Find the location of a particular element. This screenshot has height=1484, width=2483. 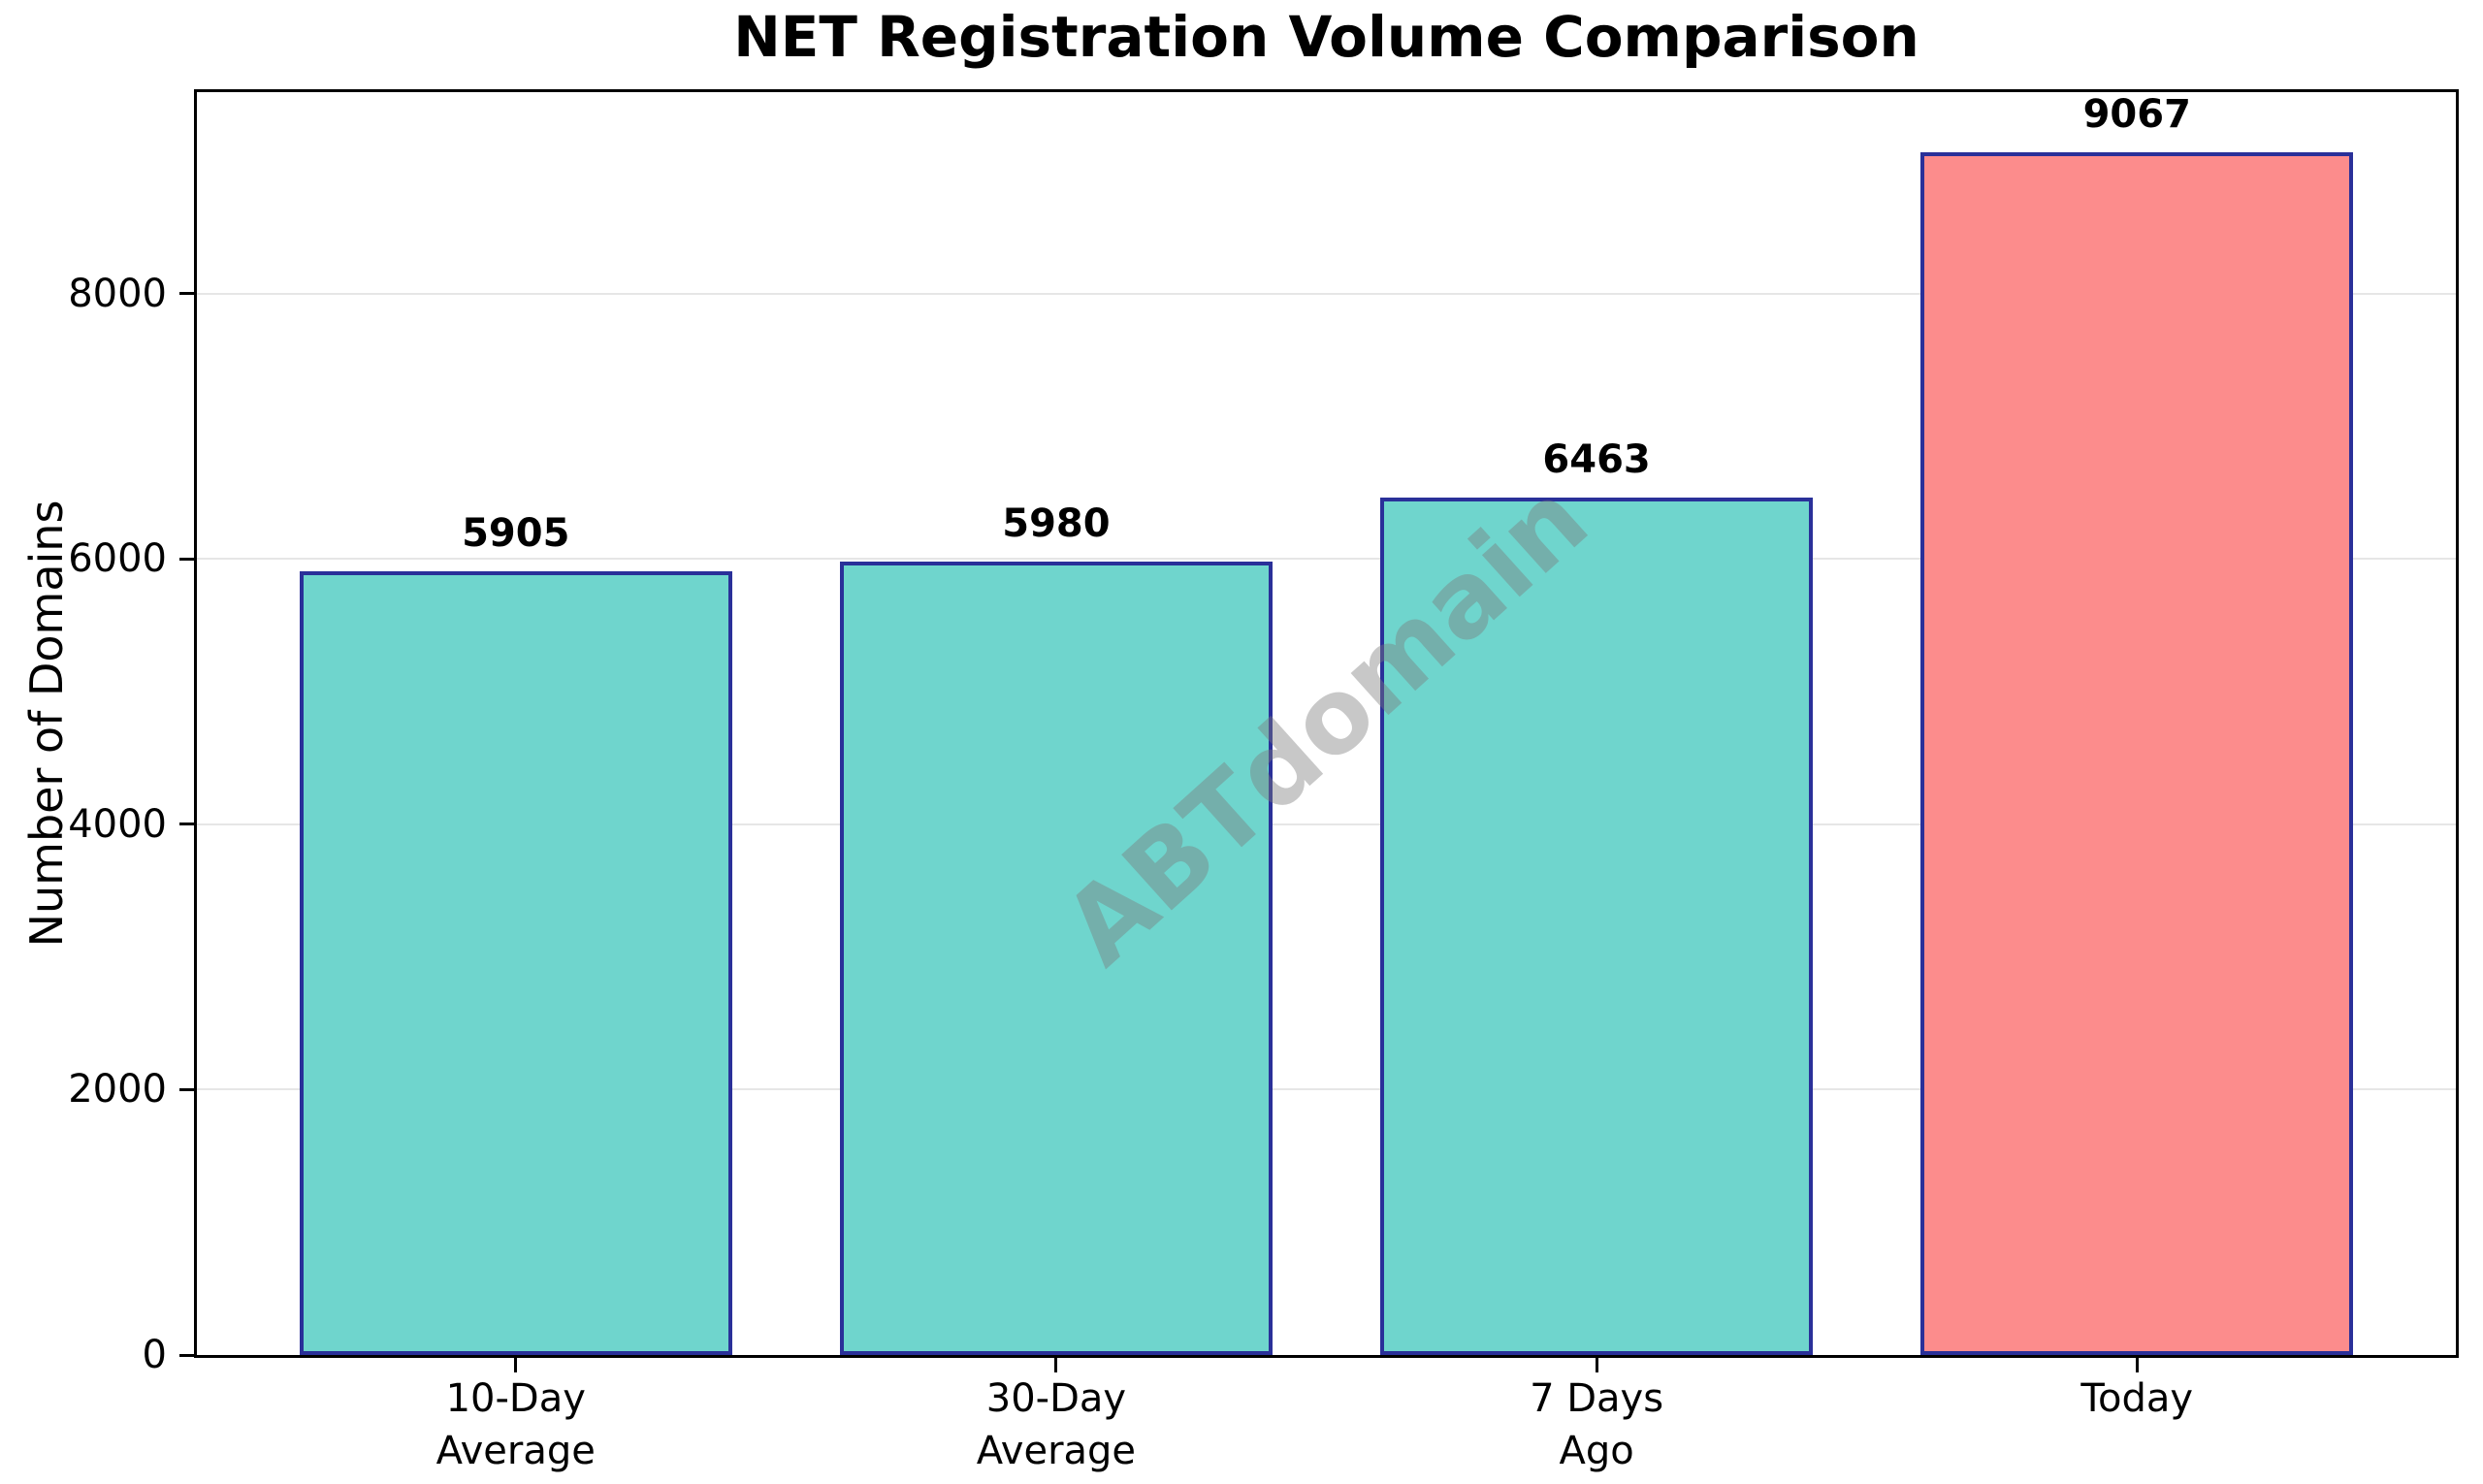

bar-value-label: 6463 is located at coordinates (1597, 460).